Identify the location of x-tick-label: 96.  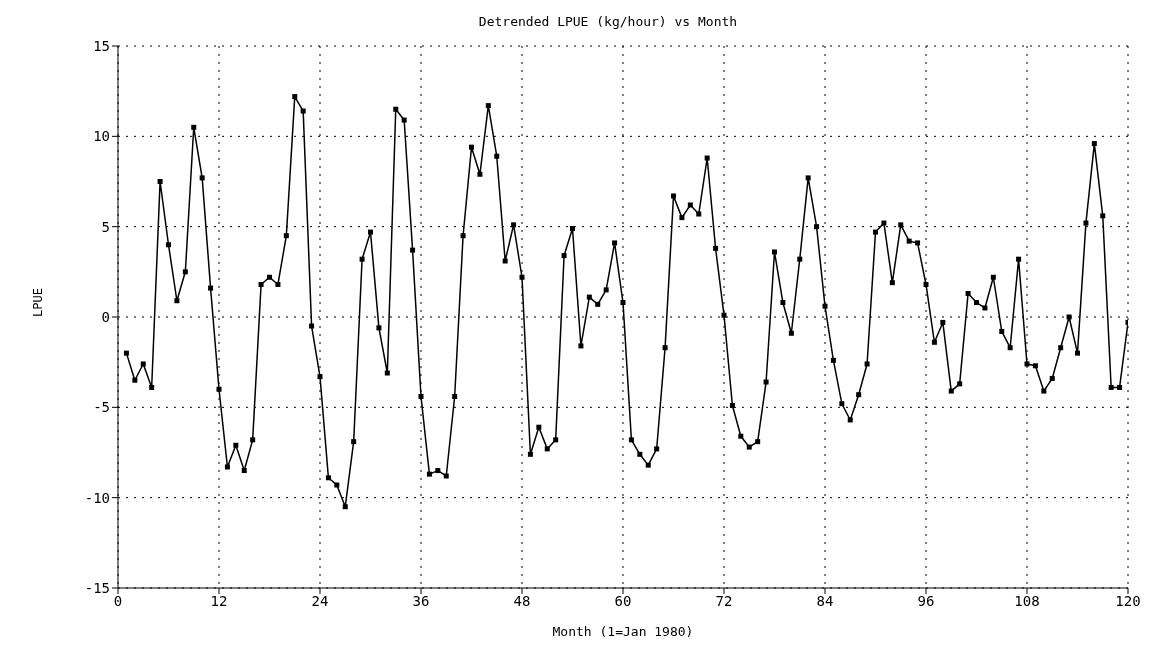
(926, 600).